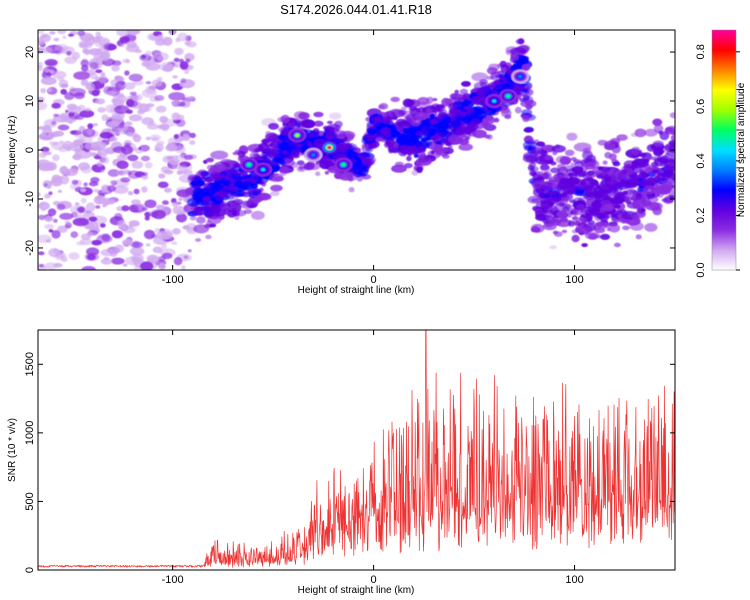  Describe the element at coordinates (356, 590) in the screenshot. I see `snr-xlabel: Height of straight line (km)` at that location.